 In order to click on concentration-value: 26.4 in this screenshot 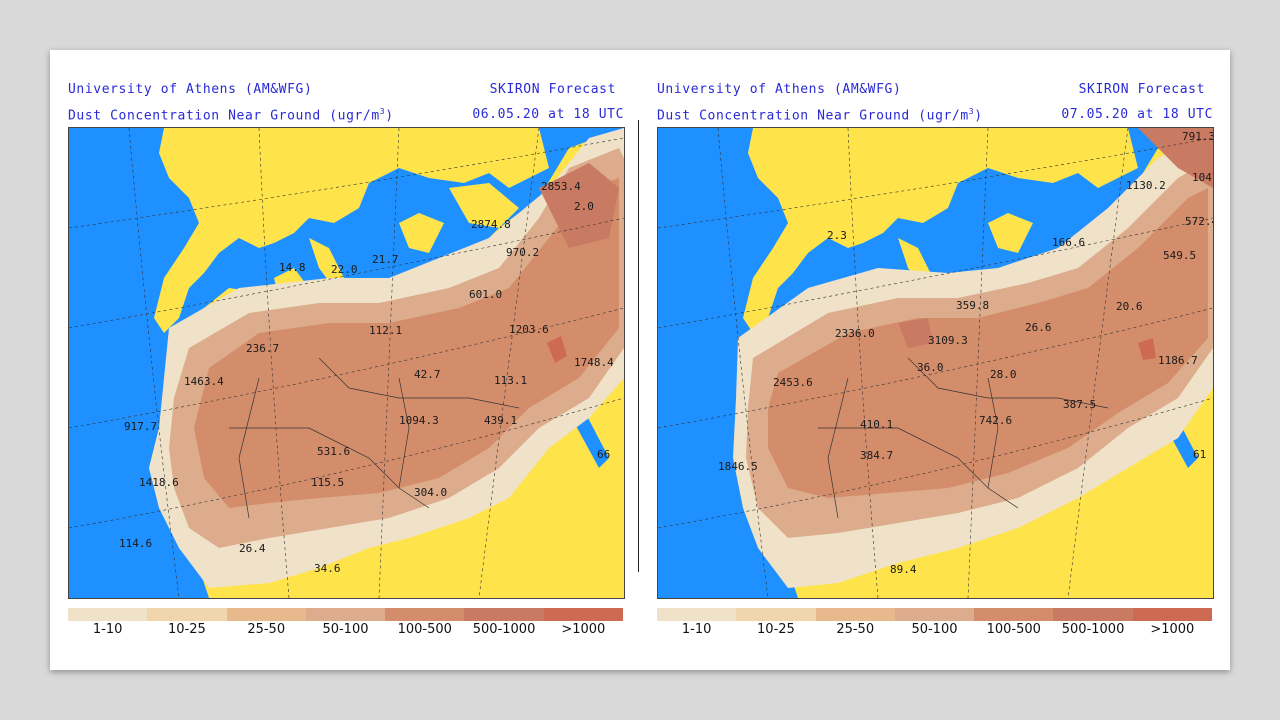, I will do `click(252, 548)`.